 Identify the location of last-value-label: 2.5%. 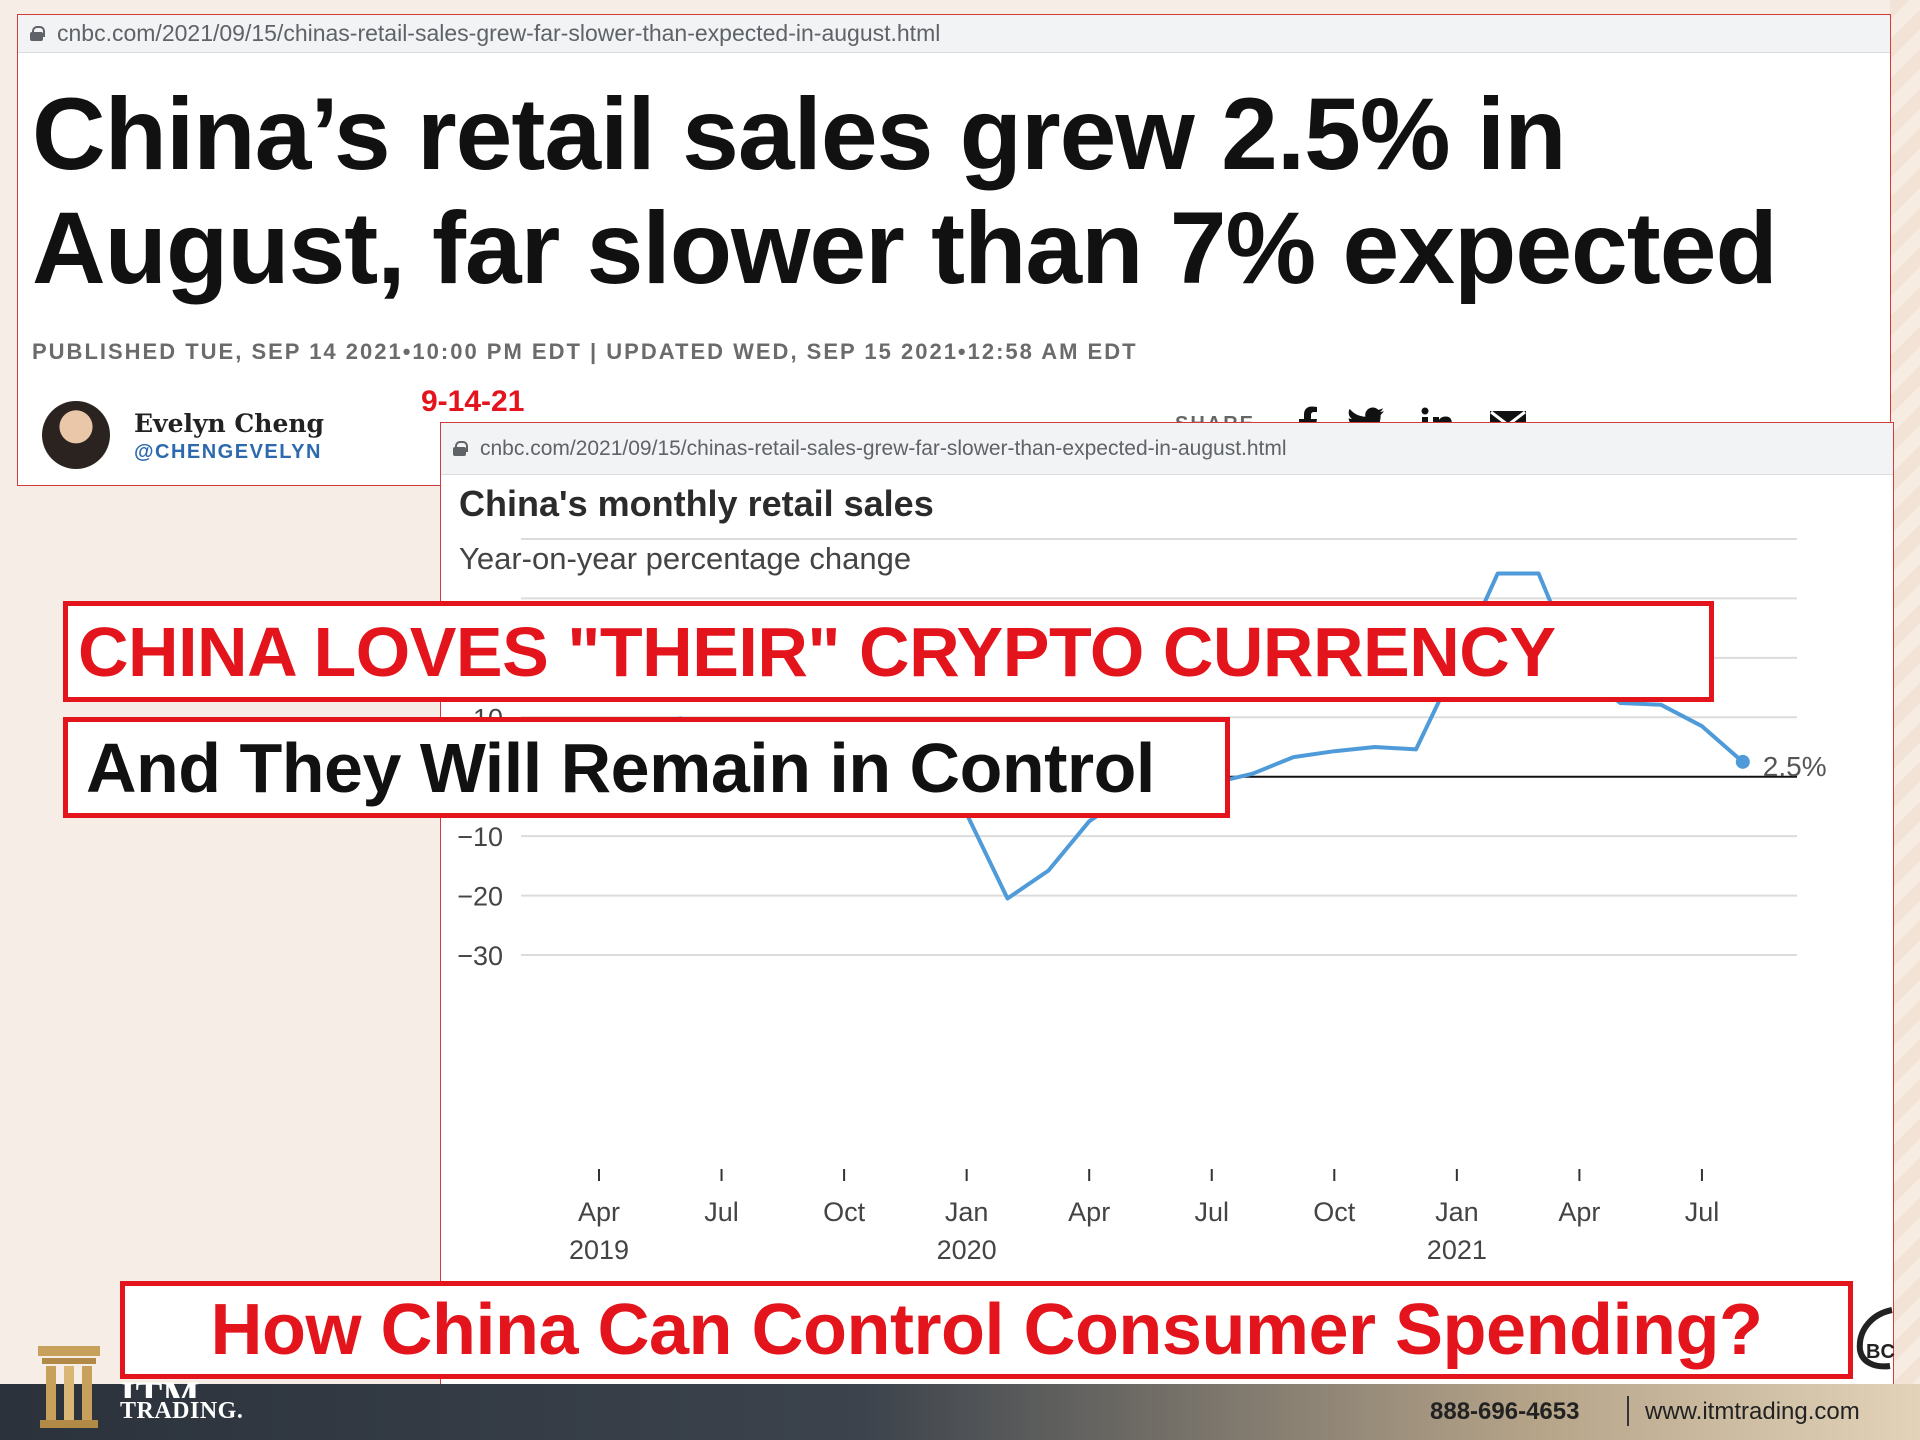
(1795, 766).